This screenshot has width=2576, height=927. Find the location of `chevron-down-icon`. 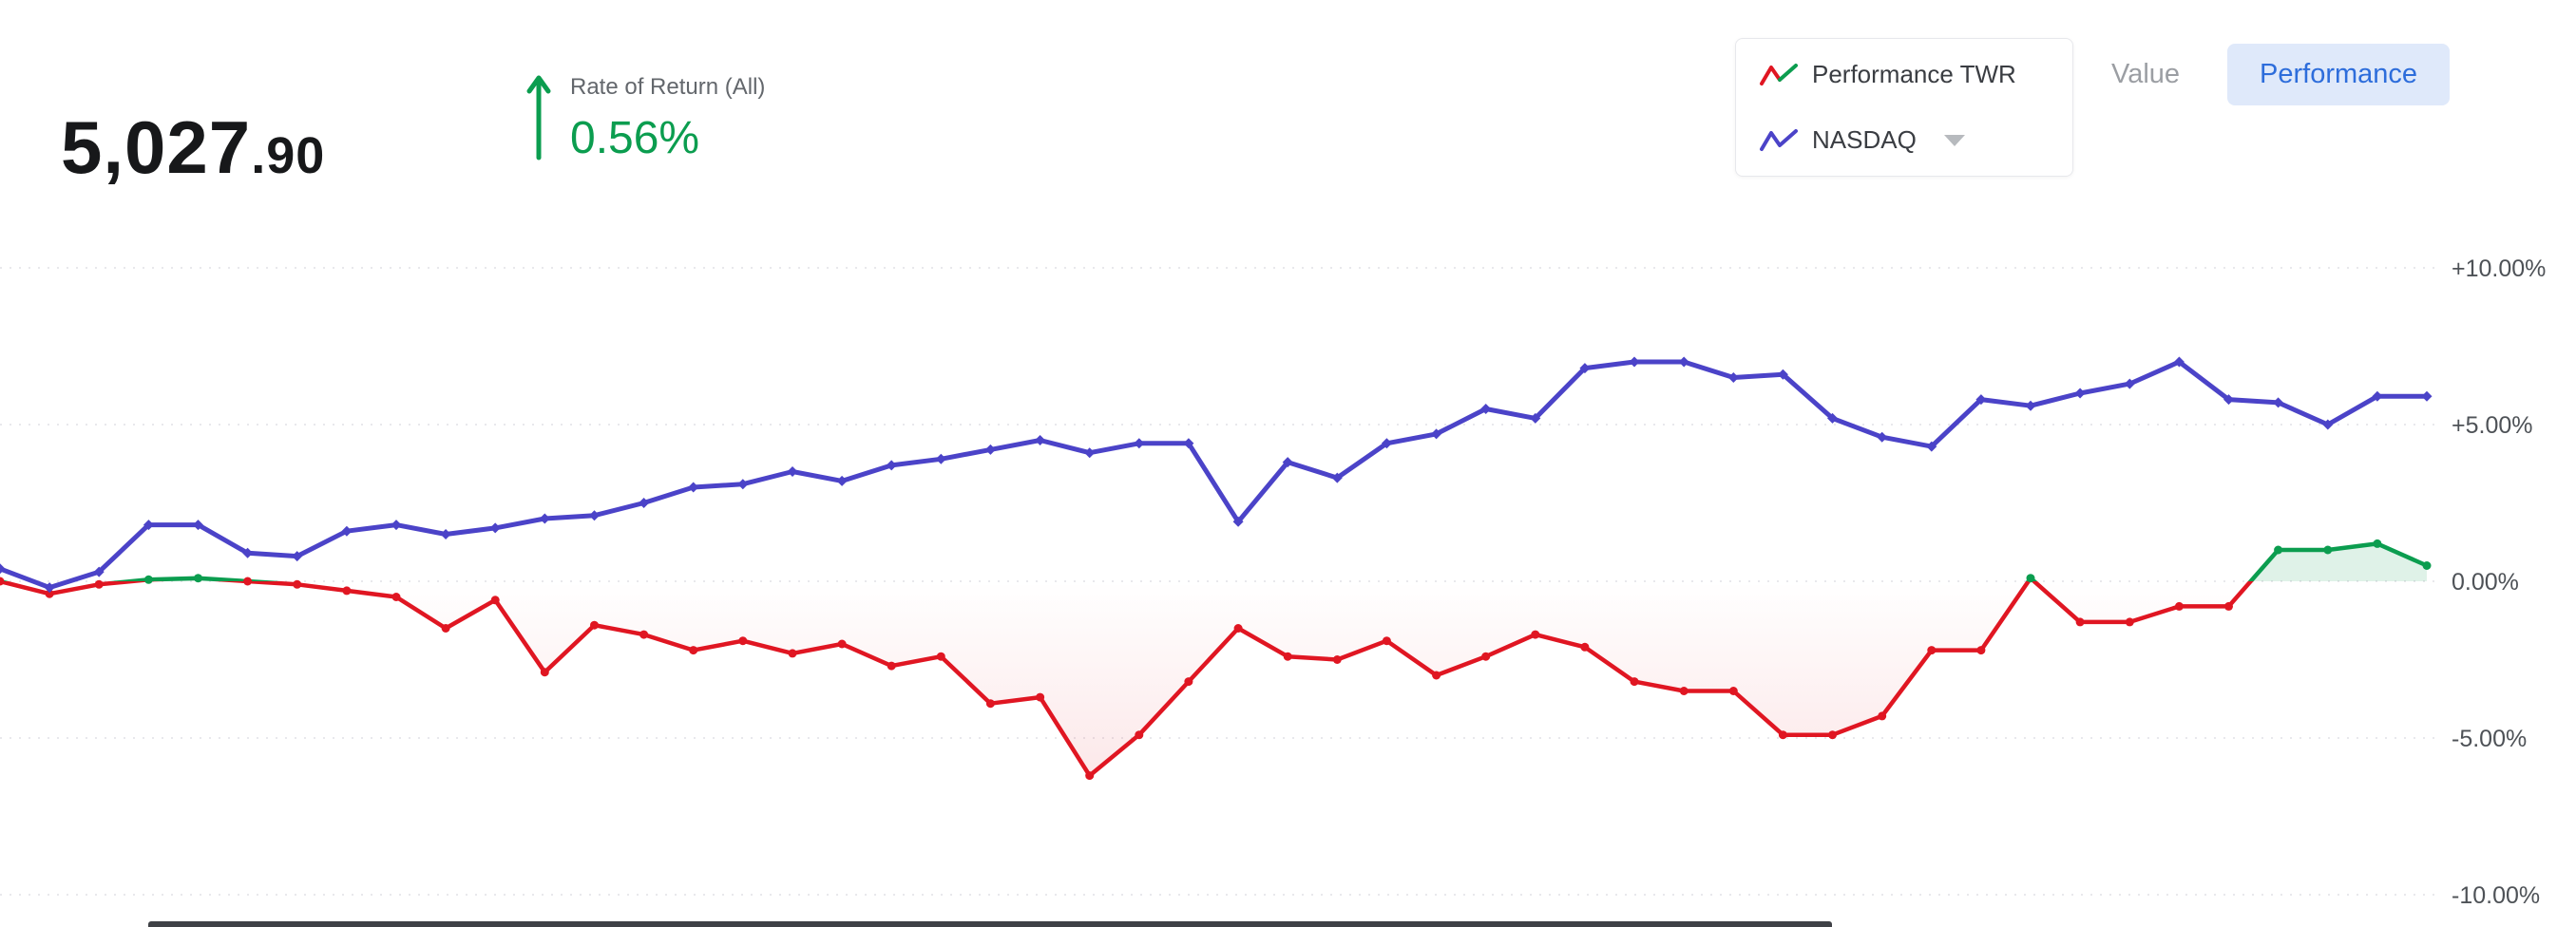

chevron-down-icon is located at coordinates (1955, 140).